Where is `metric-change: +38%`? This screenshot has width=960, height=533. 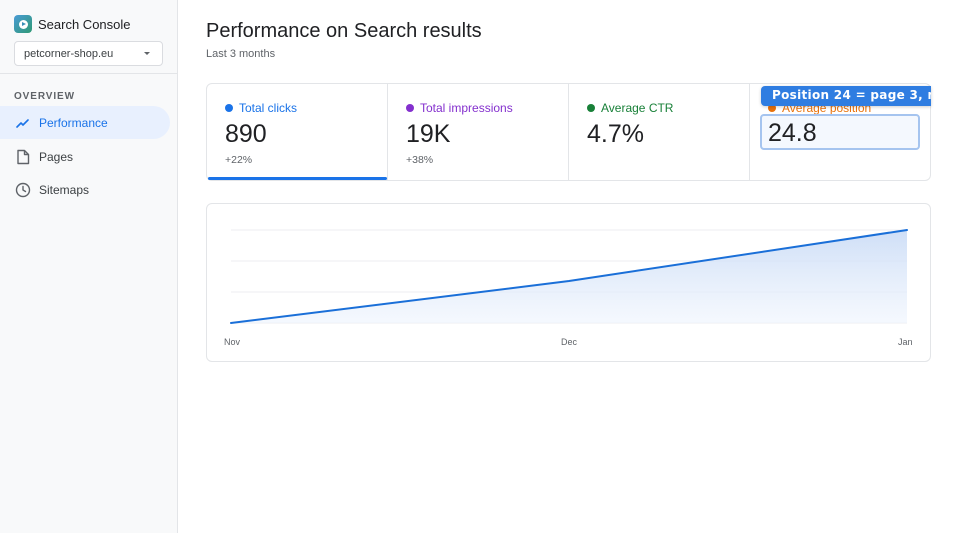 metric-change: +38% is located at coordinates (420, 160).